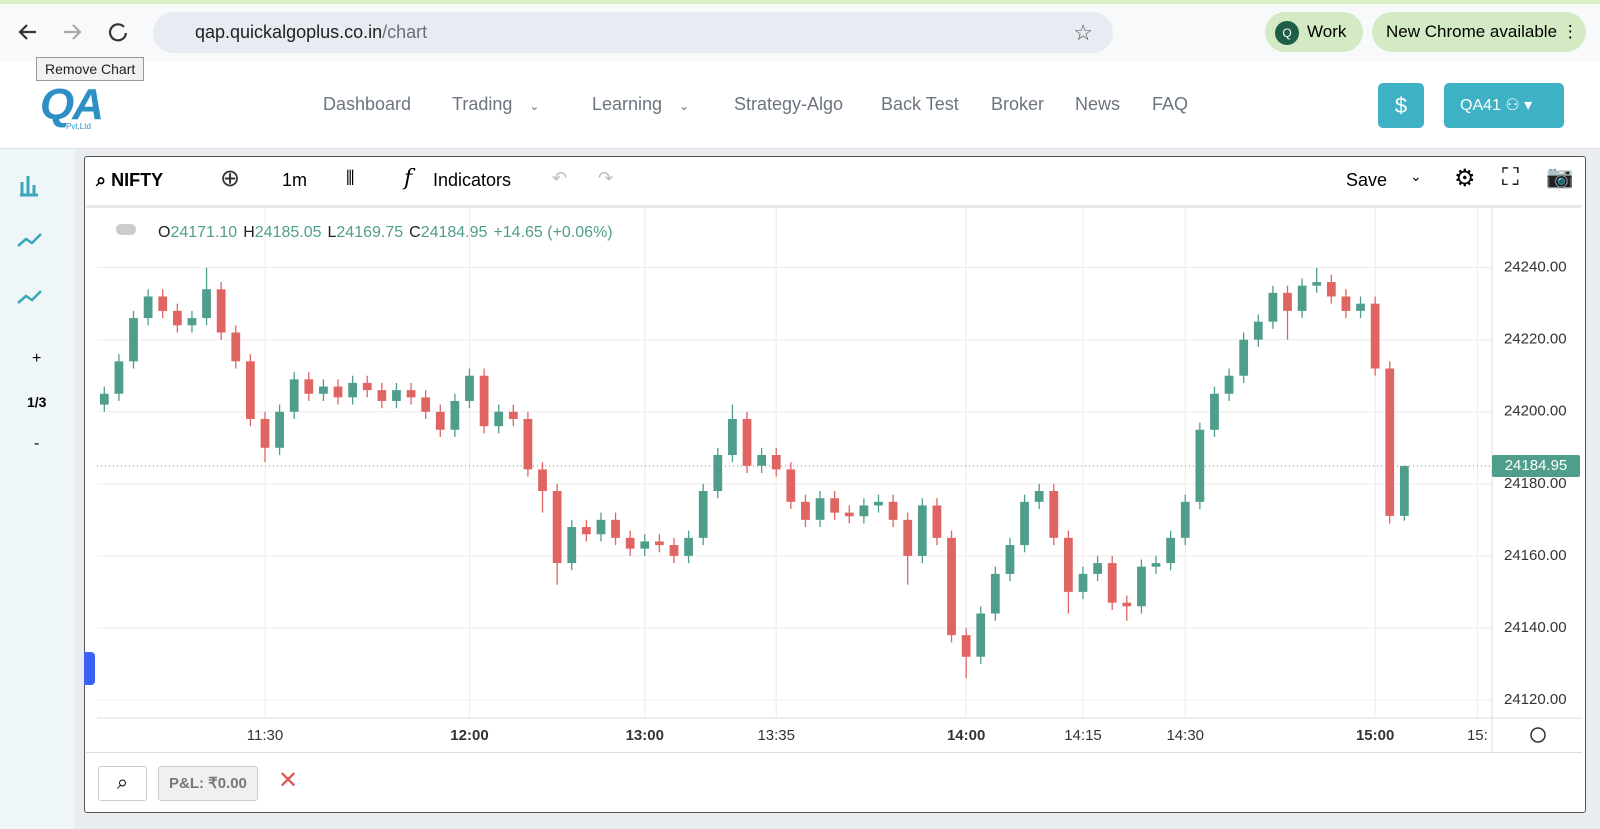  I want to click on nav-item: Dashboard, so click(367, 104).